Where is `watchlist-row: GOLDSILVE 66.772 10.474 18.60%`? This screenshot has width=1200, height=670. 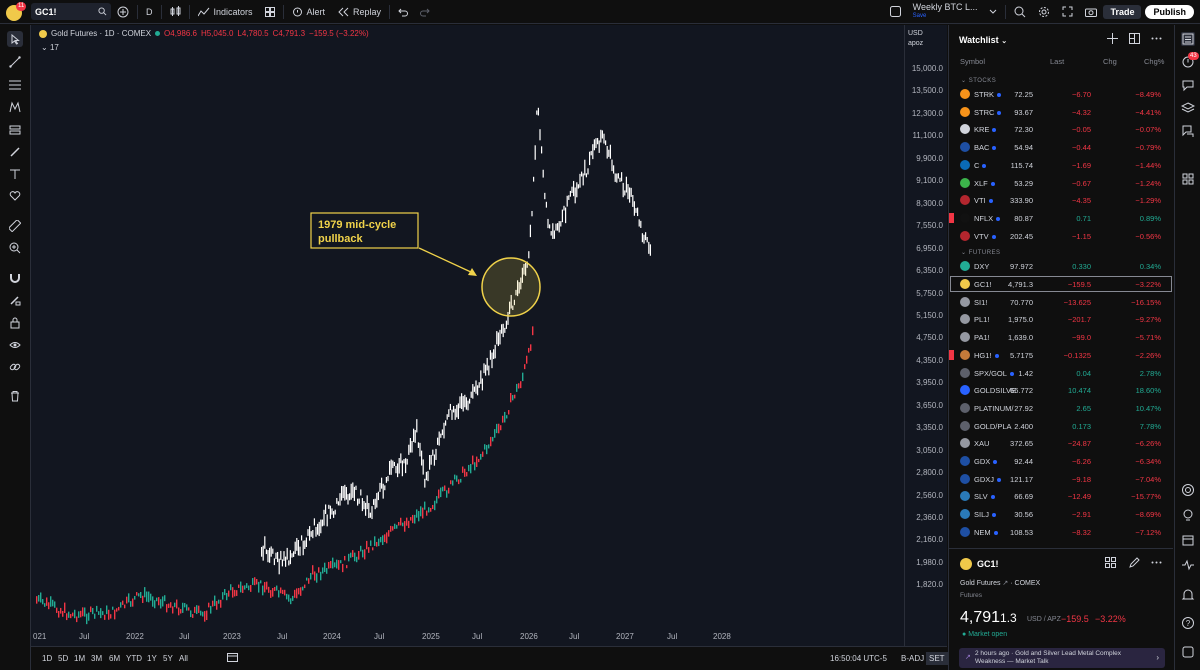 watchlist-row: GOLDSILVE 66.772 10.474 18.60% is located at coordinates (1061, 390).